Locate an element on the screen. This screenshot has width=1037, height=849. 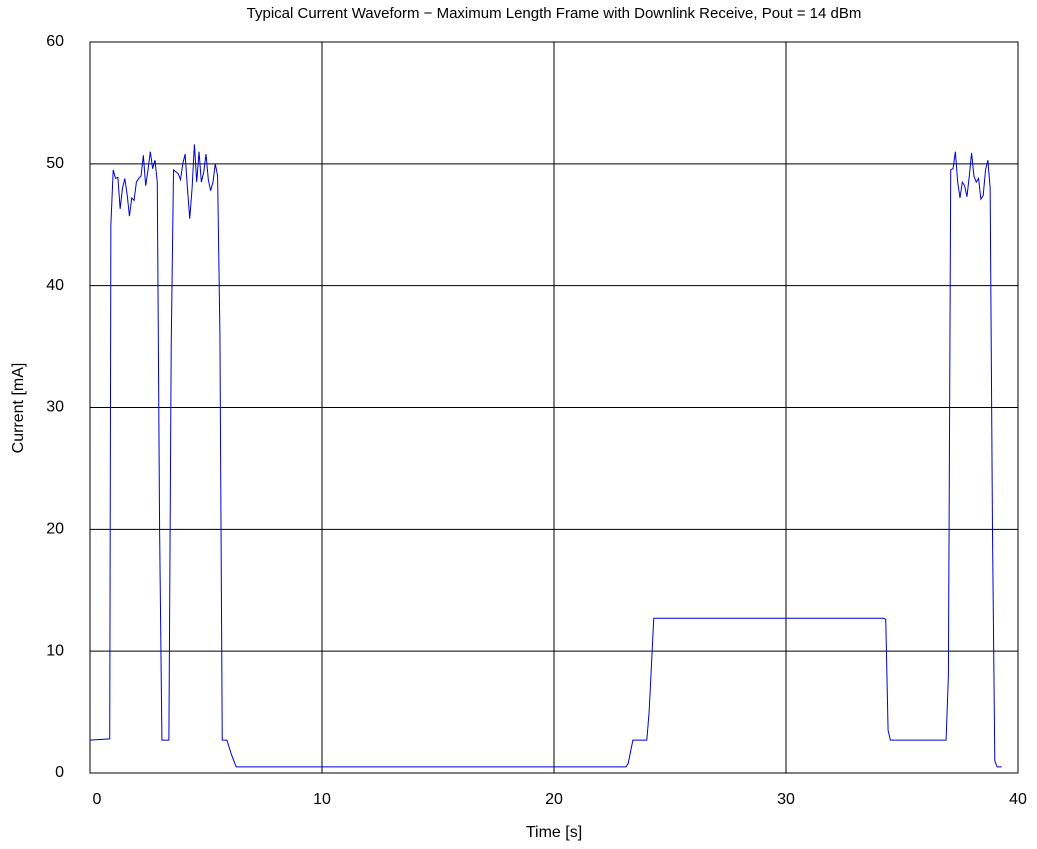
y-axis-label: Current [mA] is located at coordinates (18, 408).